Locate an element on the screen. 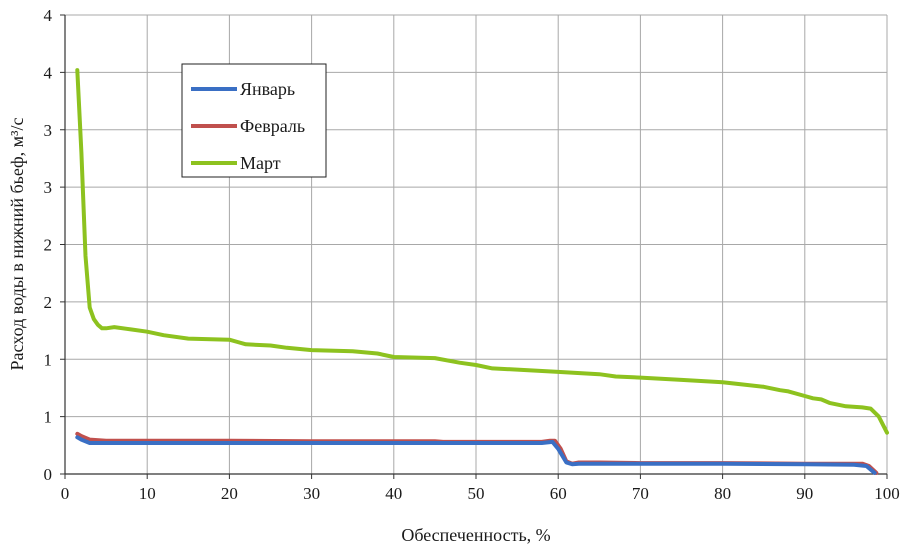  x-axis-title: Обеспеченность, % is located at coordinates (475, 535).